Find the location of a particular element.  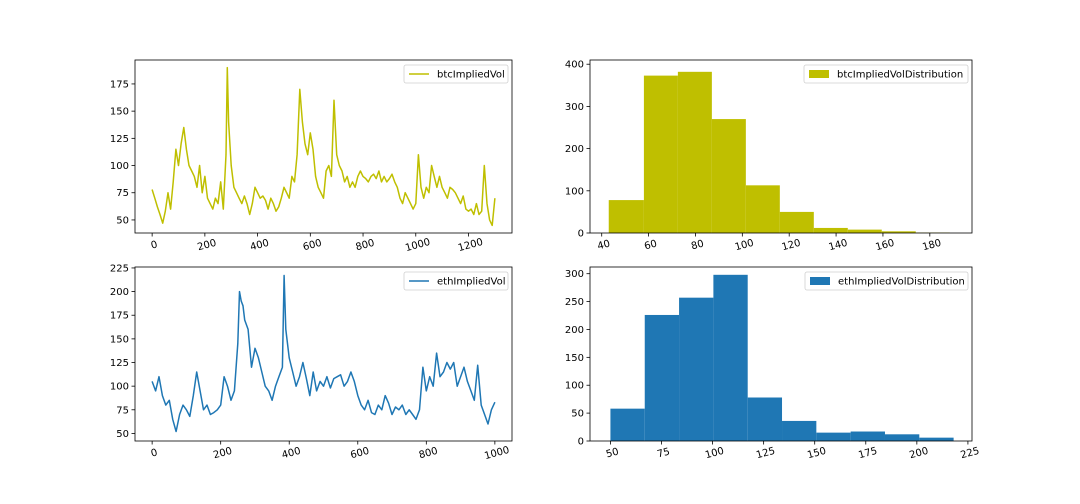

x-tick-label: 60 is located at coordinates (650, 246).